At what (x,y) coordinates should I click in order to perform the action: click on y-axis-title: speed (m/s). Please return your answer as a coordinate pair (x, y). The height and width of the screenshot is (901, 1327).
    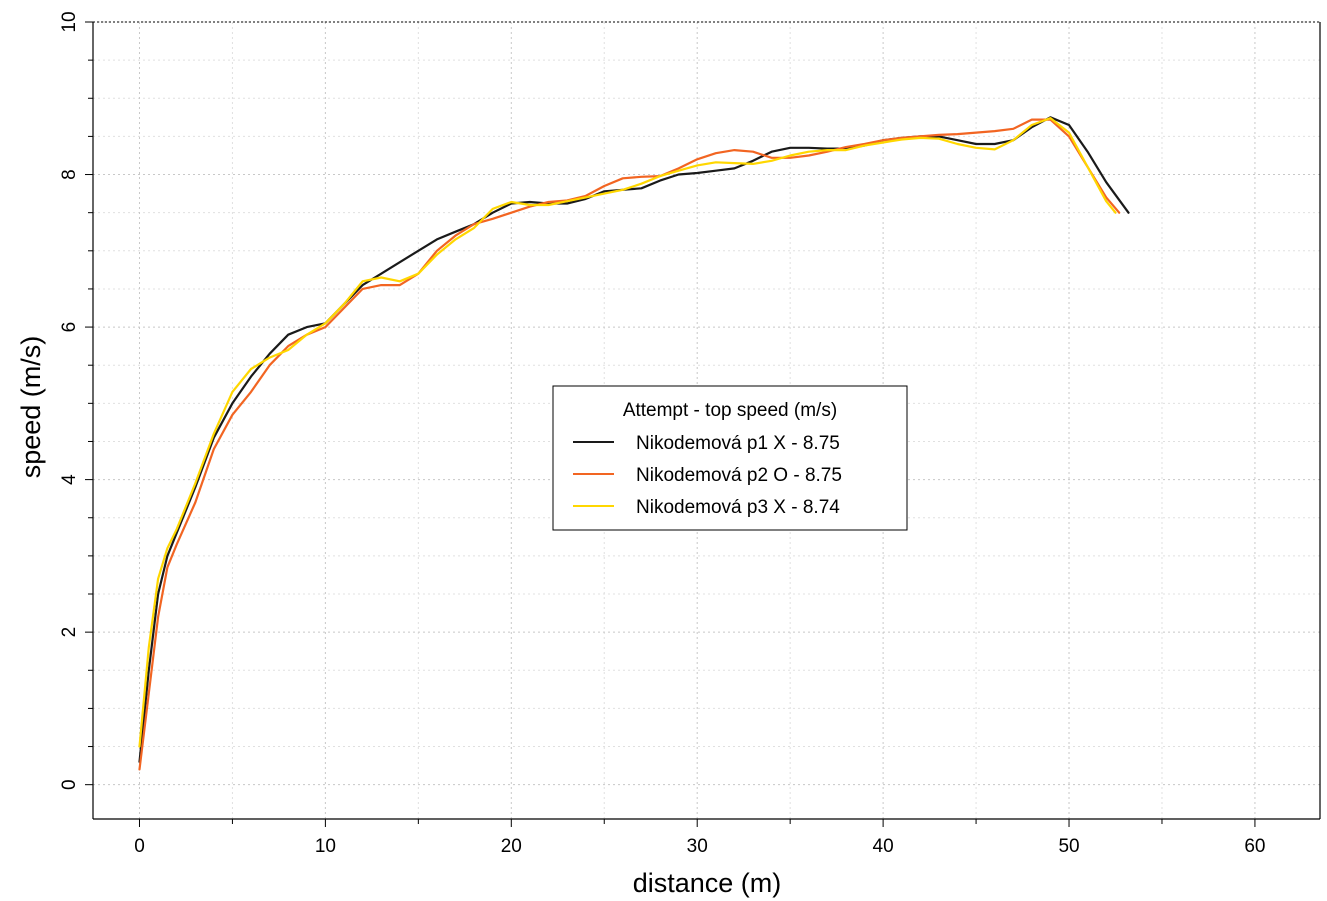
    Looking at the image, I should click on (31, 407).